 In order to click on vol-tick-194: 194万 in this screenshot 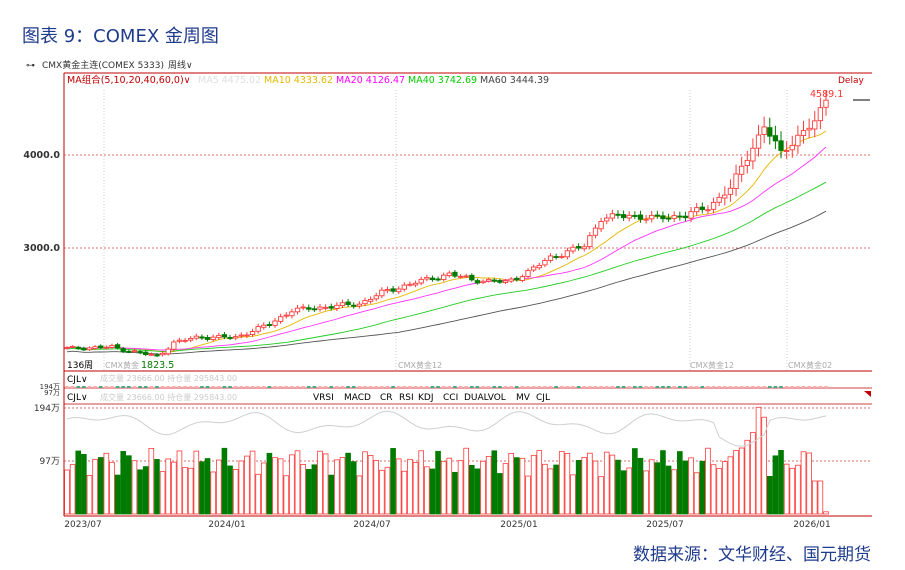, I will do `click(47, 409)`.